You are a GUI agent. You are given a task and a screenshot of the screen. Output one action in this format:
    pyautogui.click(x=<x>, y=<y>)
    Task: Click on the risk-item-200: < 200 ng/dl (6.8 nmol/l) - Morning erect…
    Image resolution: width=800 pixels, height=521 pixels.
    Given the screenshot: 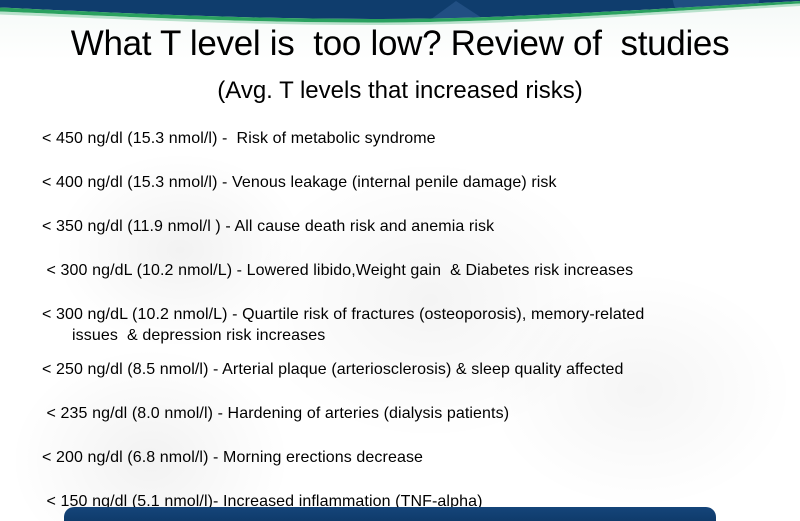 What is the action you would take?
    pyautogui.click(x=233, y=457)
    